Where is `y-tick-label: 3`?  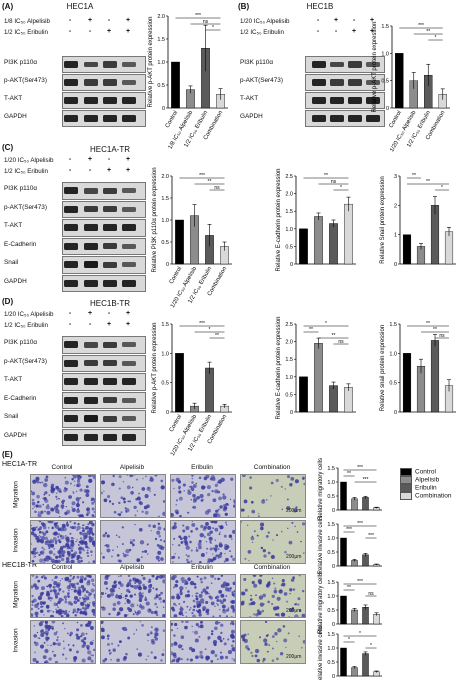
y-tick-label: 3 is located at coordinates (395, 177).